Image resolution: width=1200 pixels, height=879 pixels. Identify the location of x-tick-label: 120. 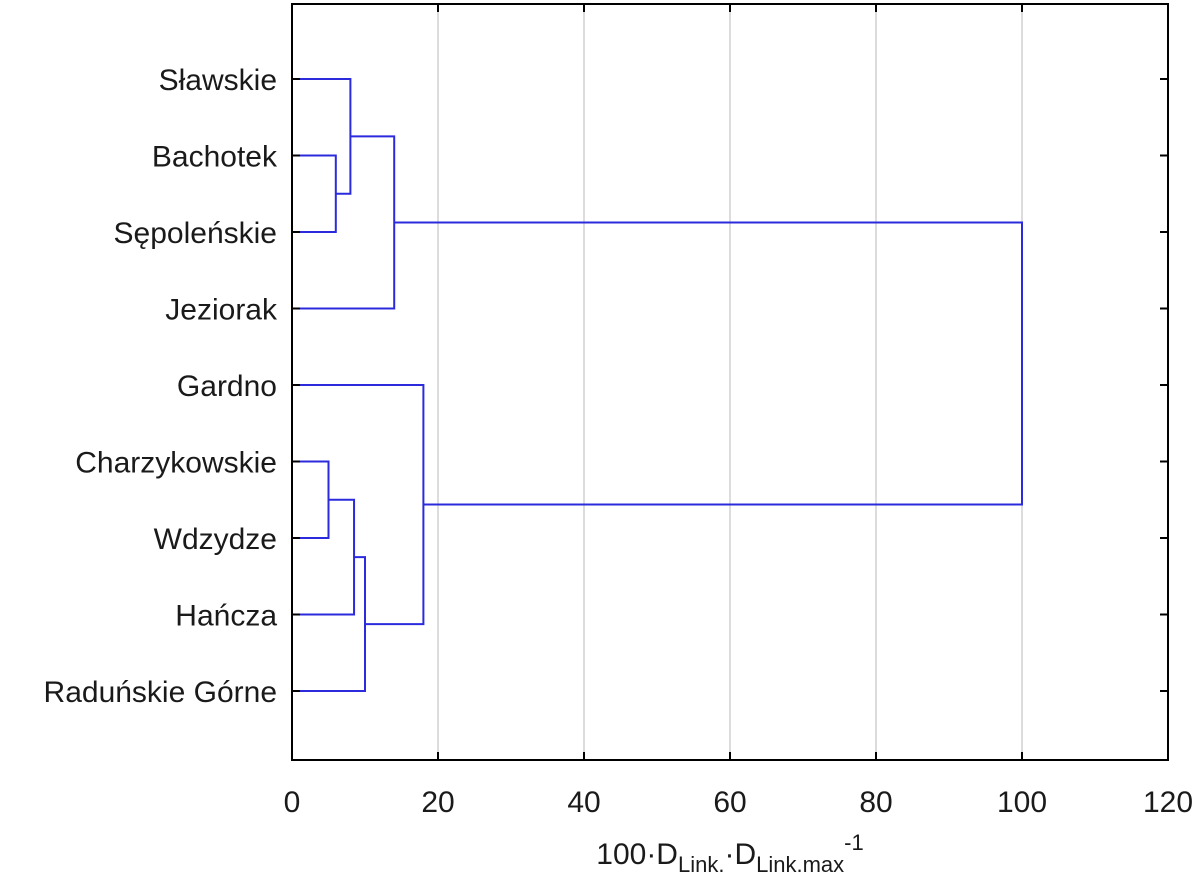
(1168, 802).